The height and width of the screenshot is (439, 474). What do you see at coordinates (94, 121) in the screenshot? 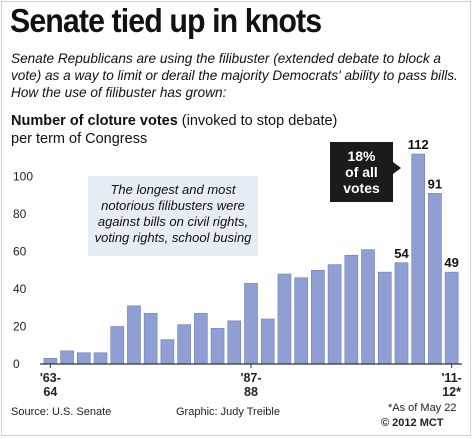
I see `chart-heading-bold: Number of cloture votes` at bounding box center [94, 121].